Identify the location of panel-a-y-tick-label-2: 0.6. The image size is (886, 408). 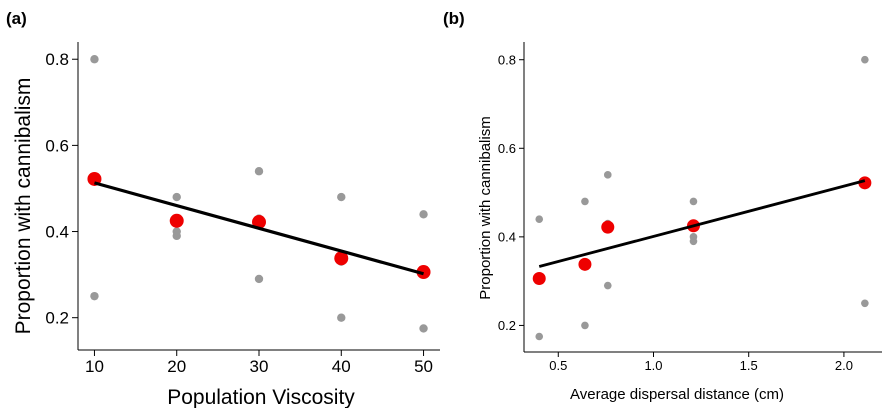
(57, 145).